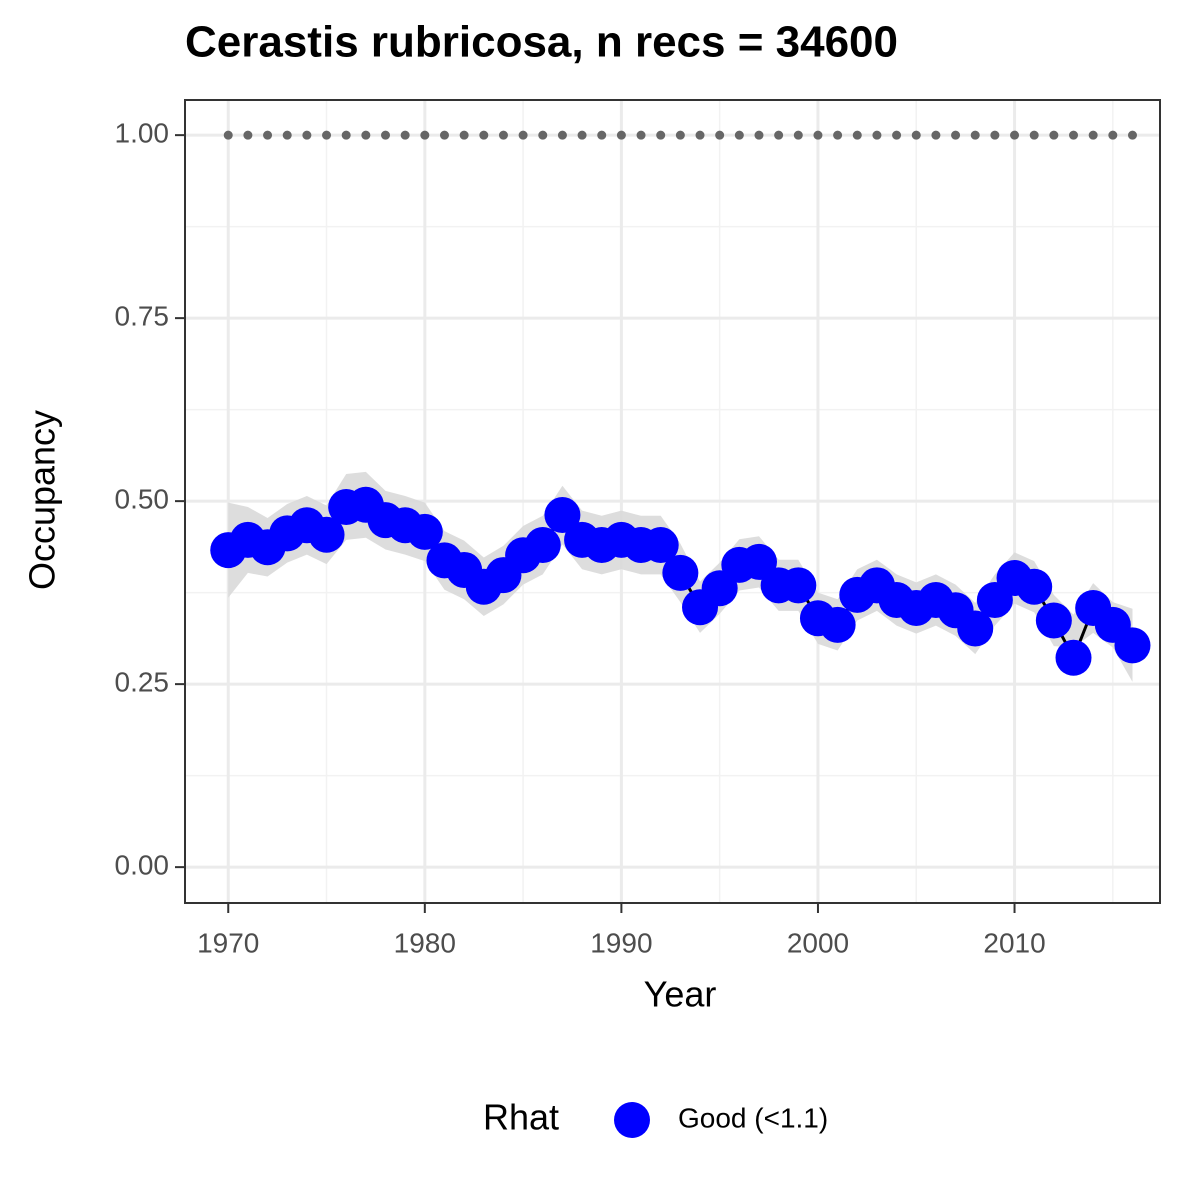 Image resolution: width=1200 pixels, height=1200 pixels. What do you see at coordinates (228, 942) in the screenshot?
I see `x-tick-label: 1970` at bounding box center [228, 942].